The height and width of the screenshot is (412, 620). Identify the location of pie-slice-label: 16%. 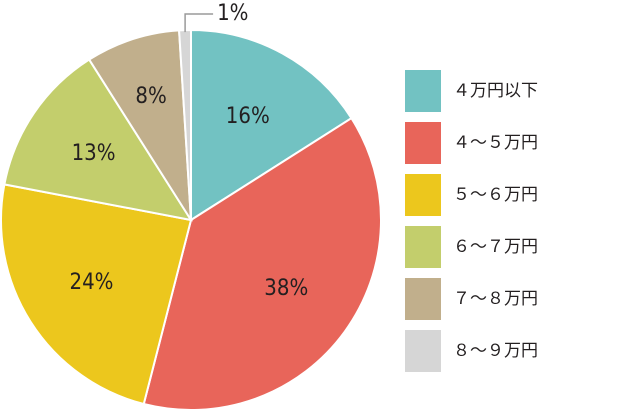
(248, 116).